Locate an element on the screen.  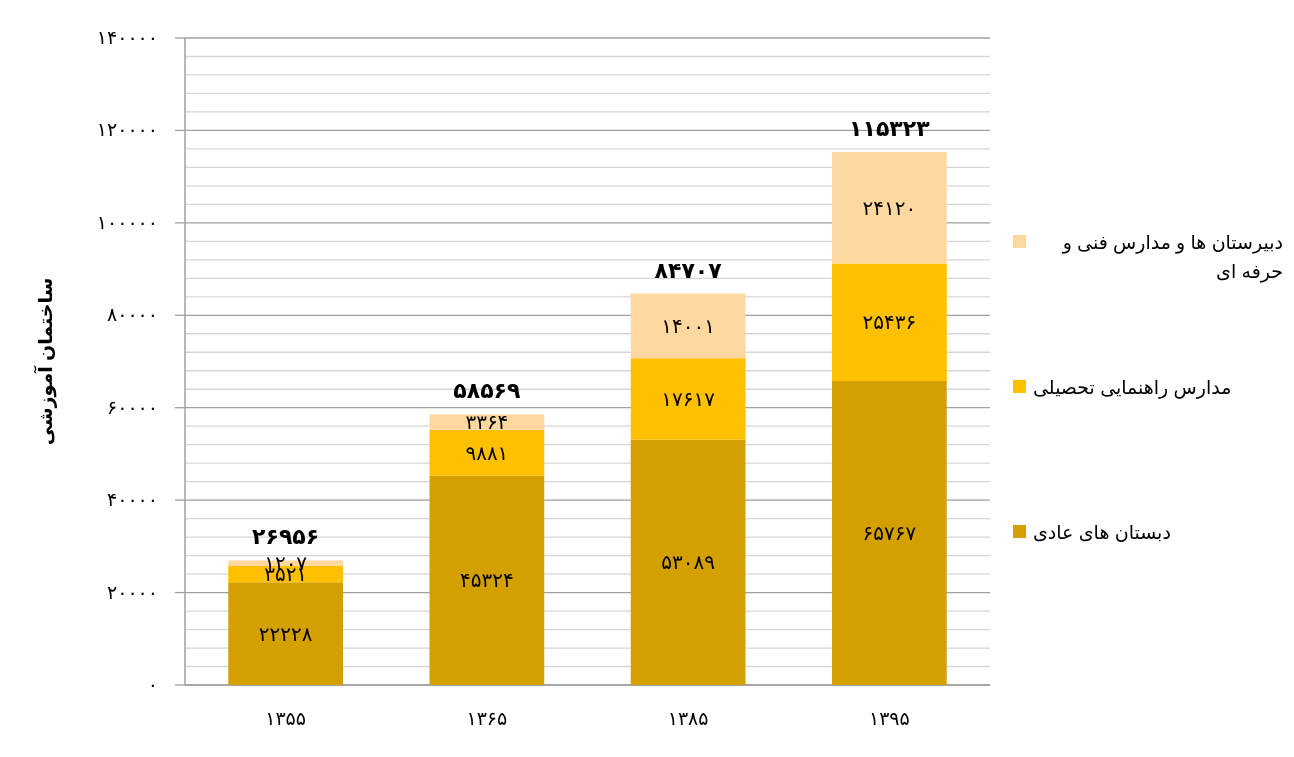
total-label: ۵۸۵۶۹ is located at coordinates (487, 391).